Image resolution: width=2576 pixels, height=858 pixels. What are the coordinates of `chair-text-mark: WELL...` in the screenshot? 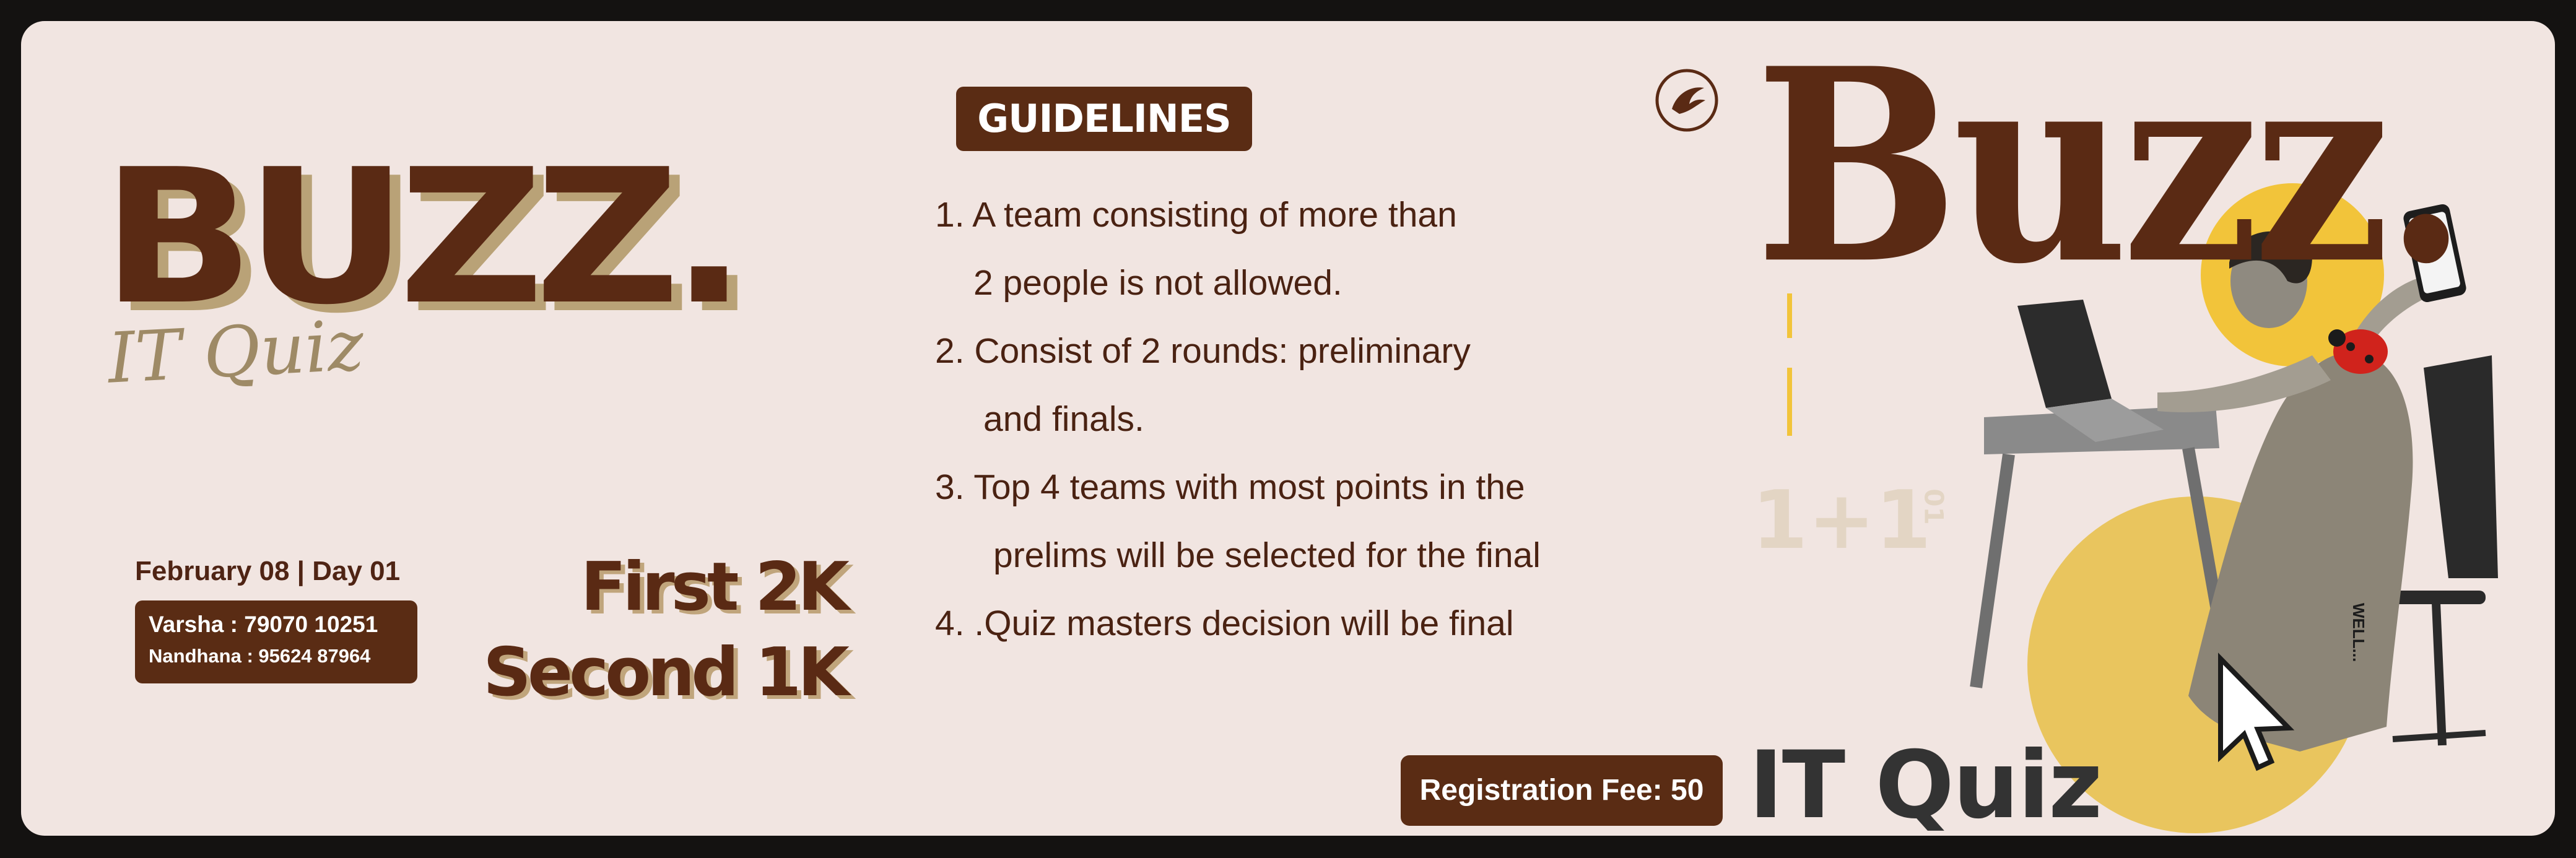 It's located at (2358, 632).